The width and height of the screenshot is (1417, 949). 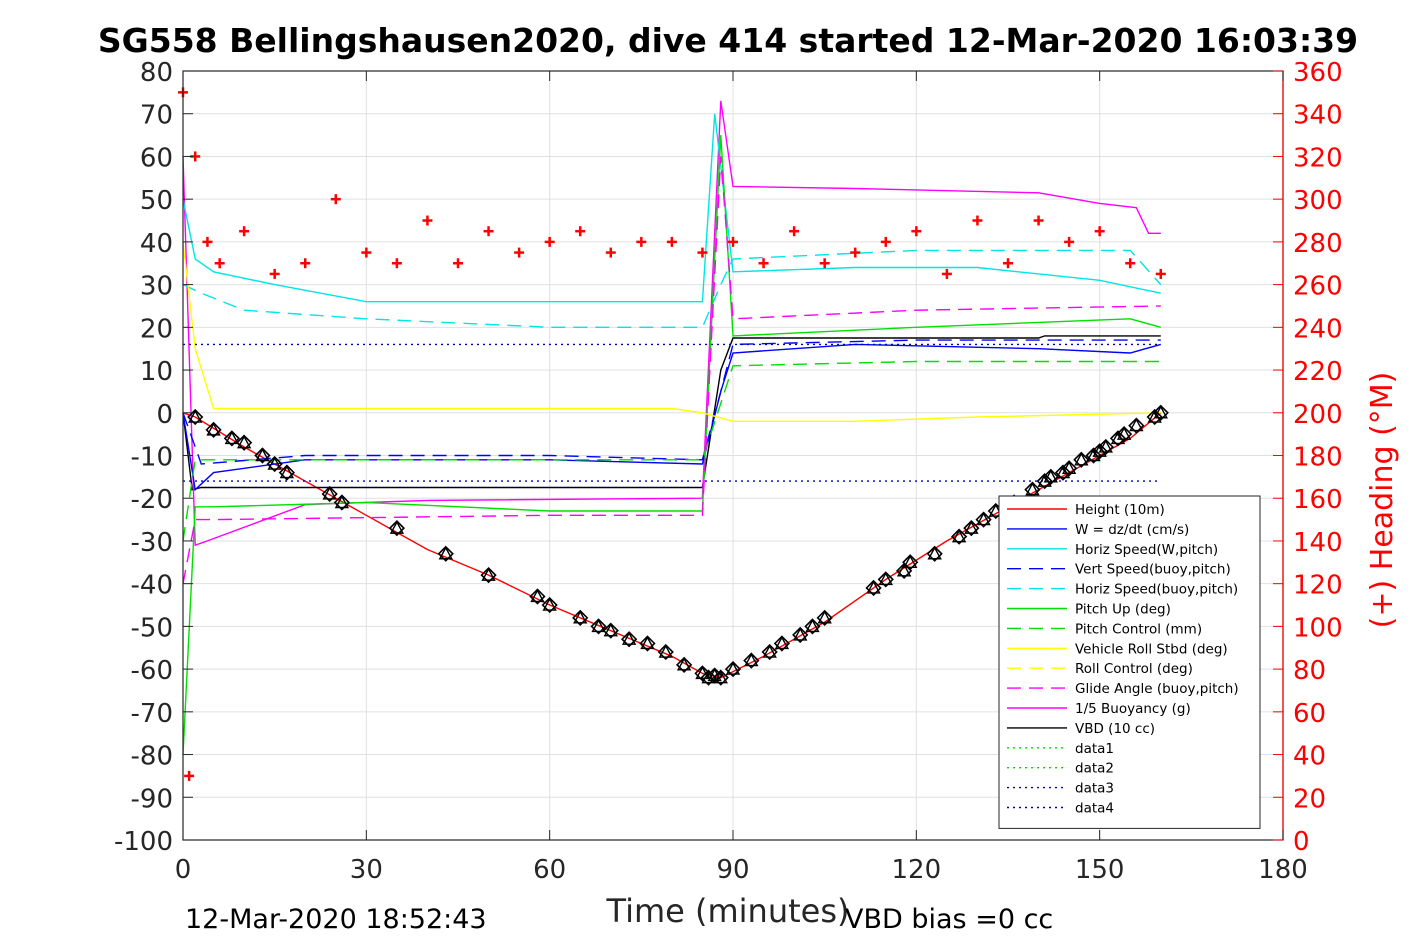 I want to click on y-tick-label-left: -80, so click(x=152, y=757).